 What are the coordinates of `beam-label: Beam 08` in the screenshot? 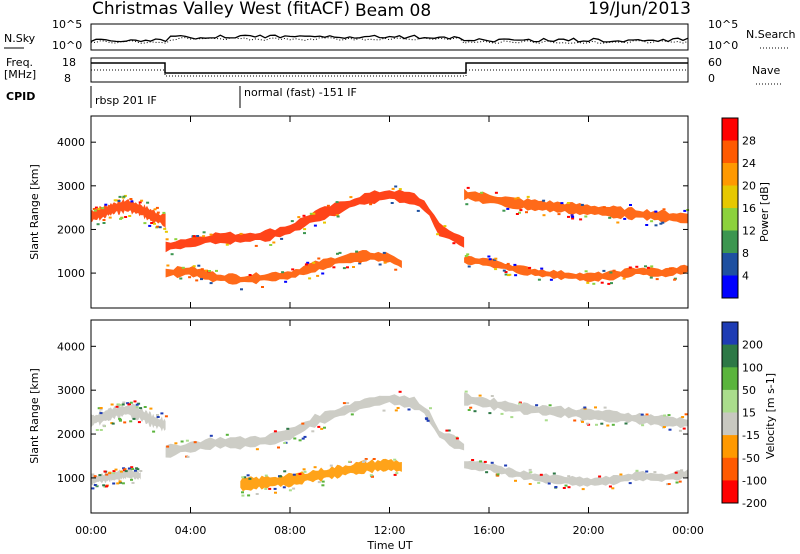 It's located at (393, 11).